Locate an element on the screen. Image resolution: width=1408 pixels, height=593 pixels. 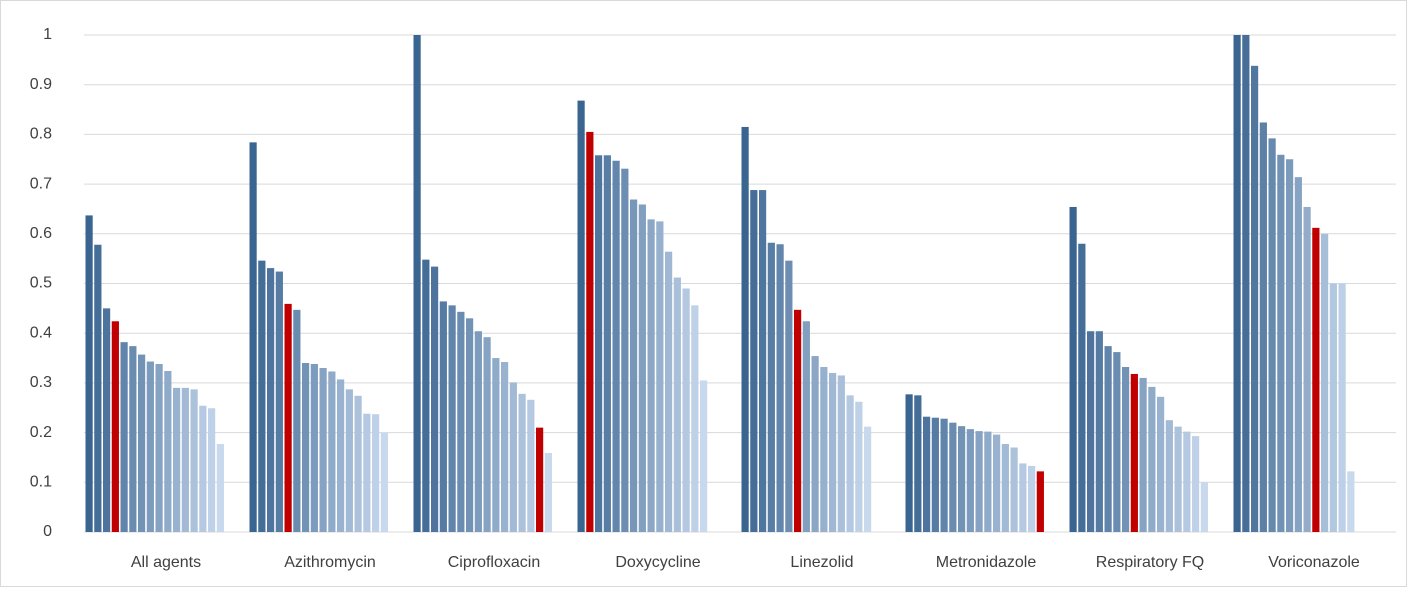
y-tick-label: 0.3 is located at coordinates (41, 382).